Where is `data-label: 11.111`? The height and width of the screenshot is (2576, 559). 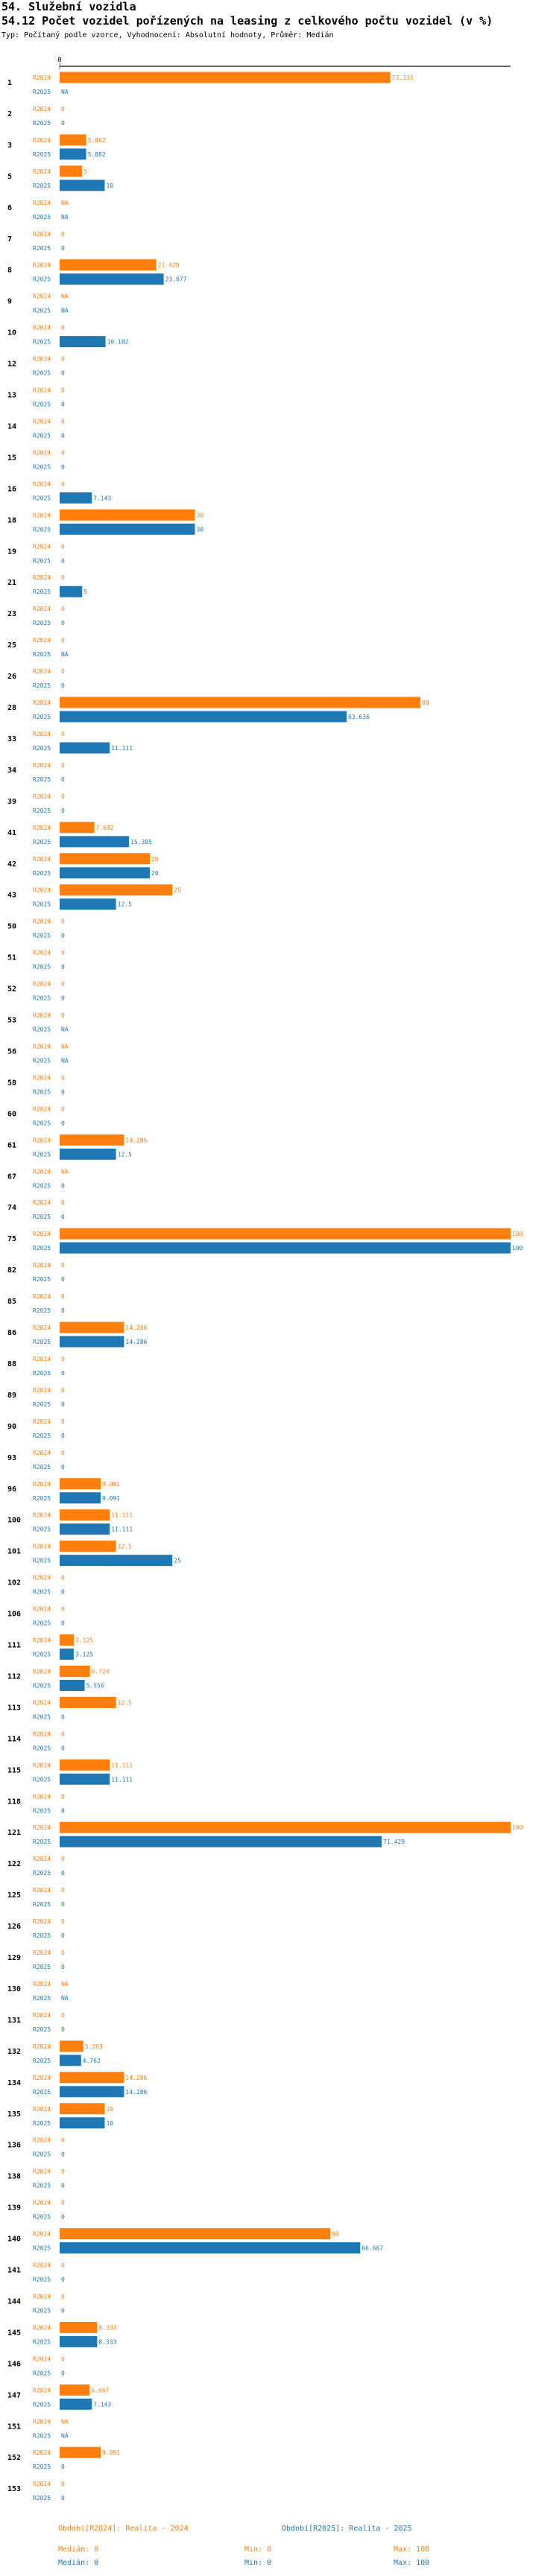 data-label: 11.111 is located at coordinates (122, 1765).